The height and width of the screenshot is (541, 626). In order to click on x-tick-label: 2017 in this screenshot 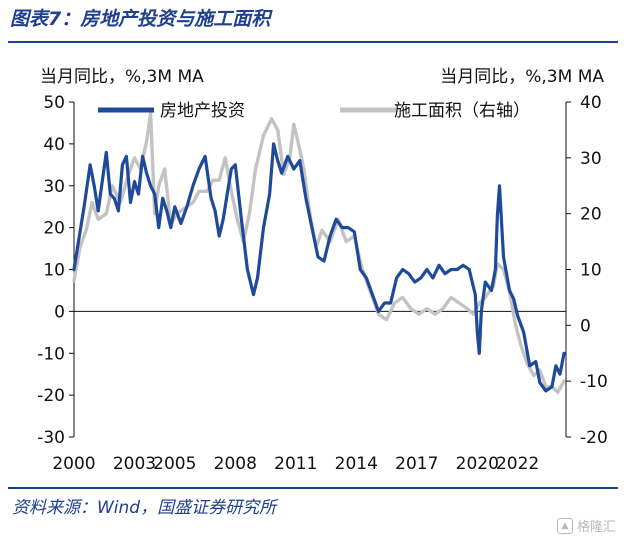, I will do `click(416, 464)`.